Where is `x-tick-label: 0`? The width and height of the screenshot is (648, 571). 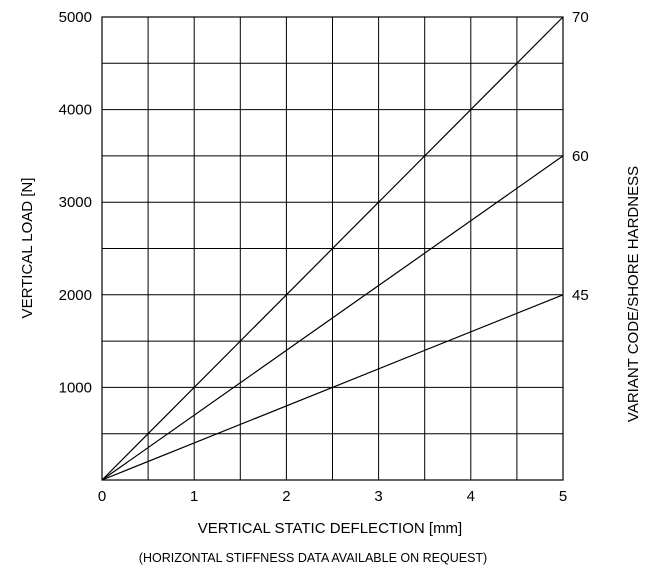
x-tick-label: 0 is located at coordinates (102, 496).